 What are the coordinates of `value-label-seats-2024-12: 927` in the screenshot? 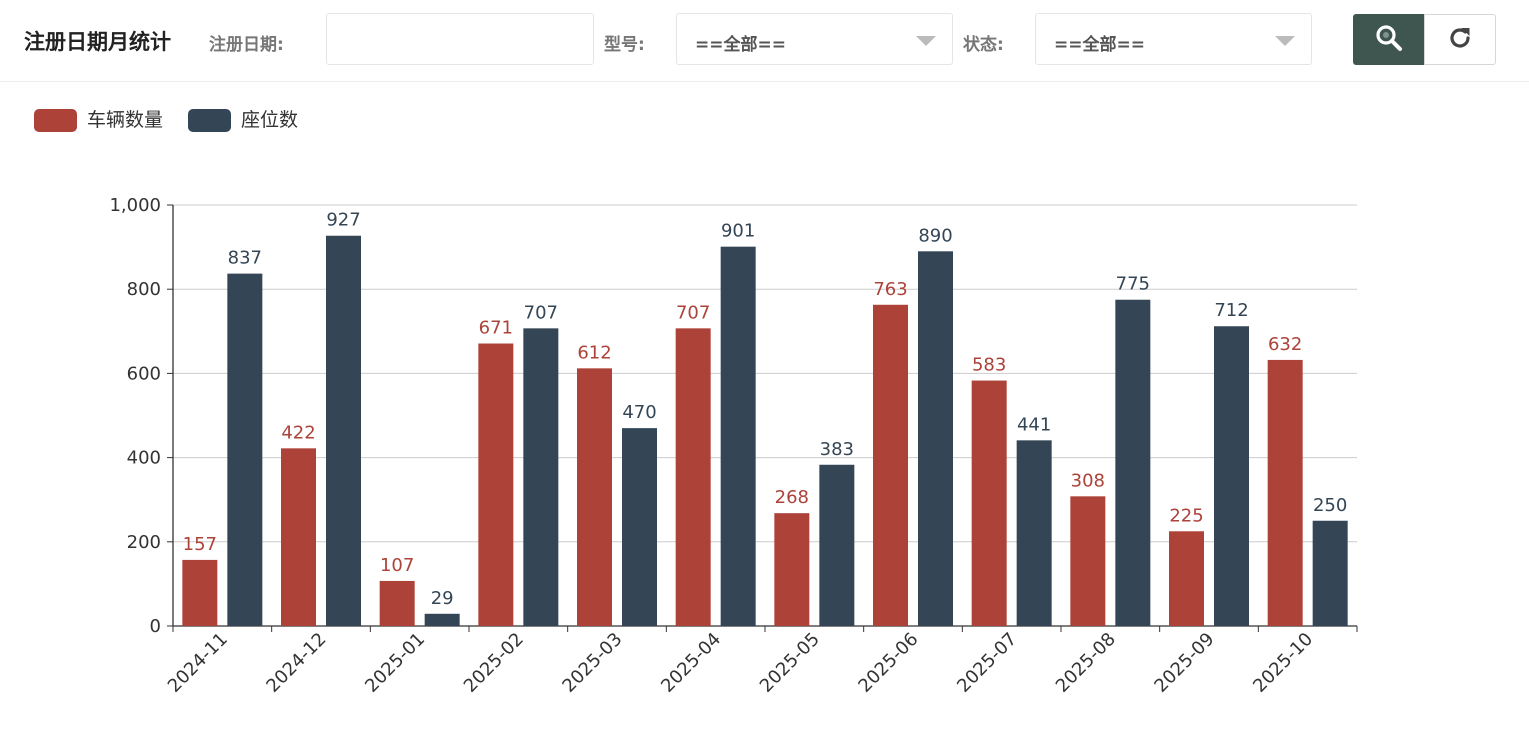 It's located at (343, 220).